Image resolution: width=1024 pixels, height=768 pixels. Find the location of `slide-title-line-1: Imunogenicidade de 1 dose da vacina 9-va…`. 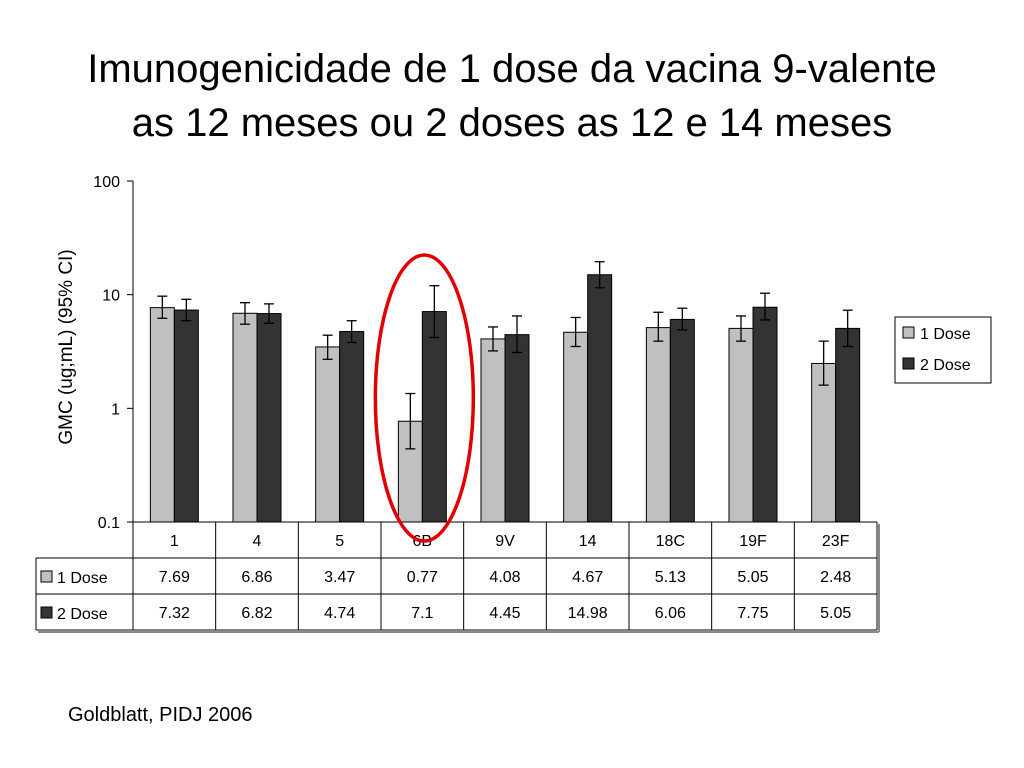

slide-title-line-1: Imunogenicidade de 1 dose da vacina 9-va… is located at coordinates (512, 69).